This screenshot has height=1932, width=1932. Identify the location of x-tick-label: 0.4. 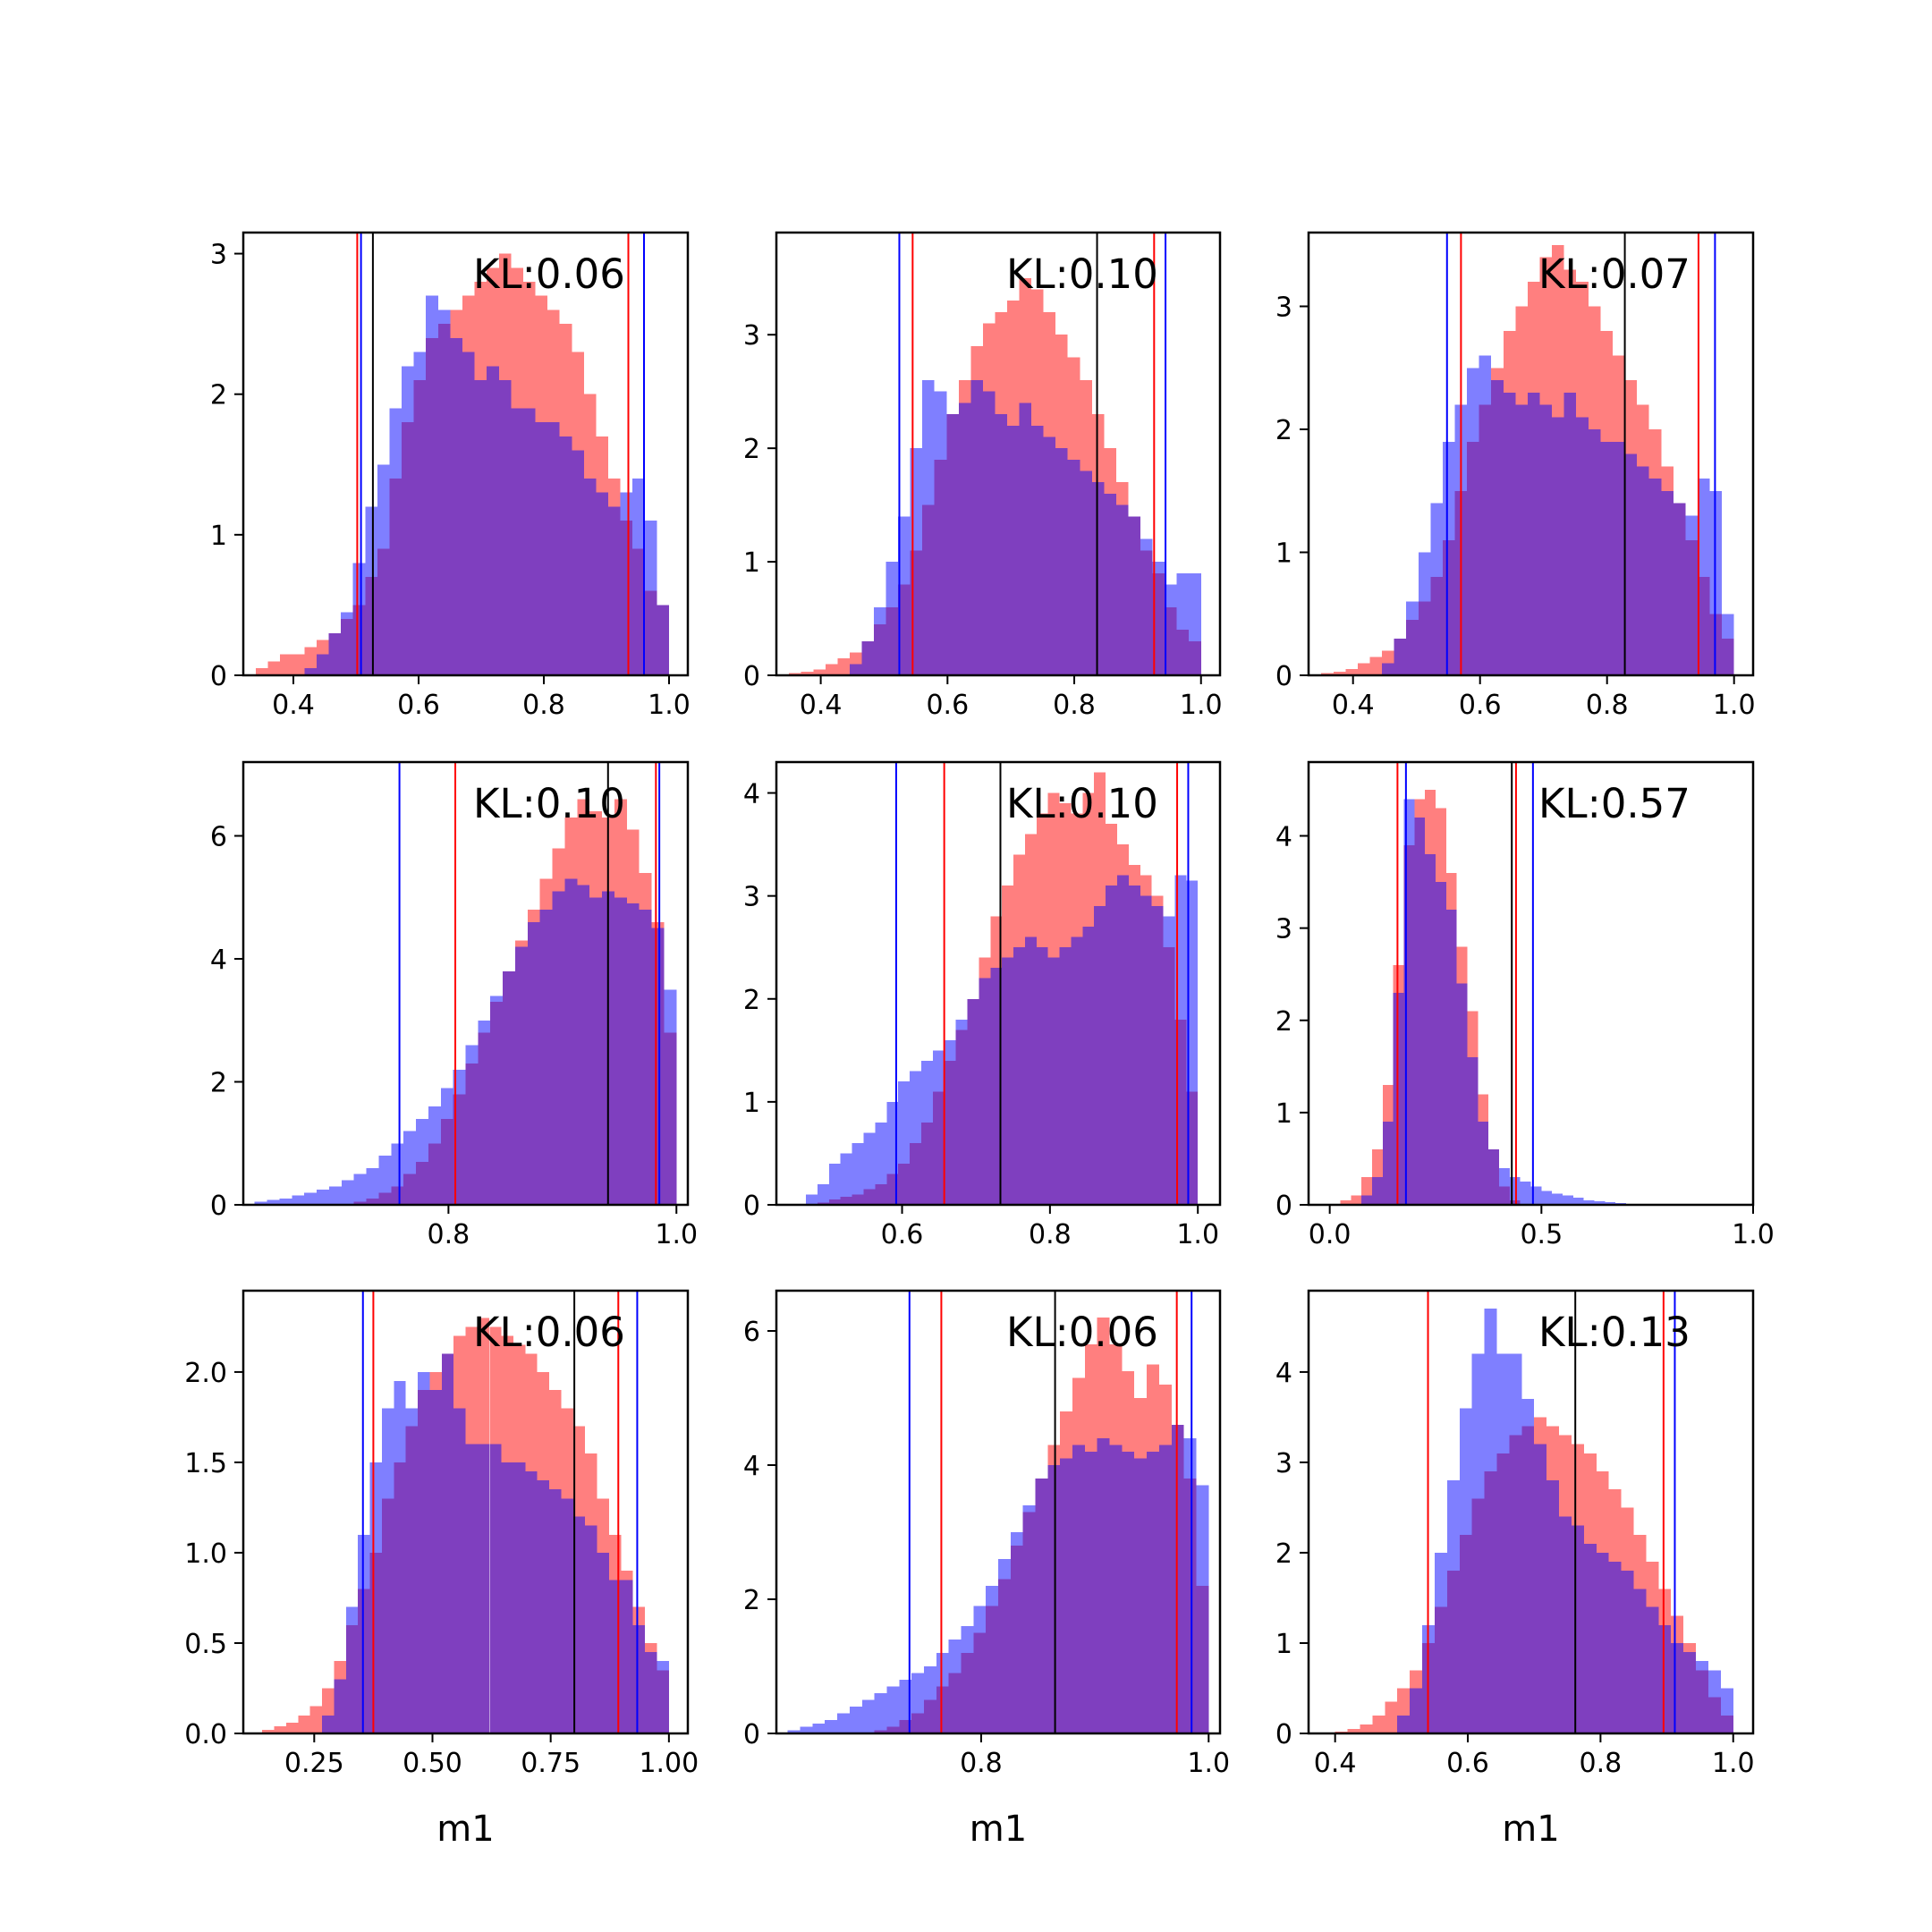
(1353, 705).